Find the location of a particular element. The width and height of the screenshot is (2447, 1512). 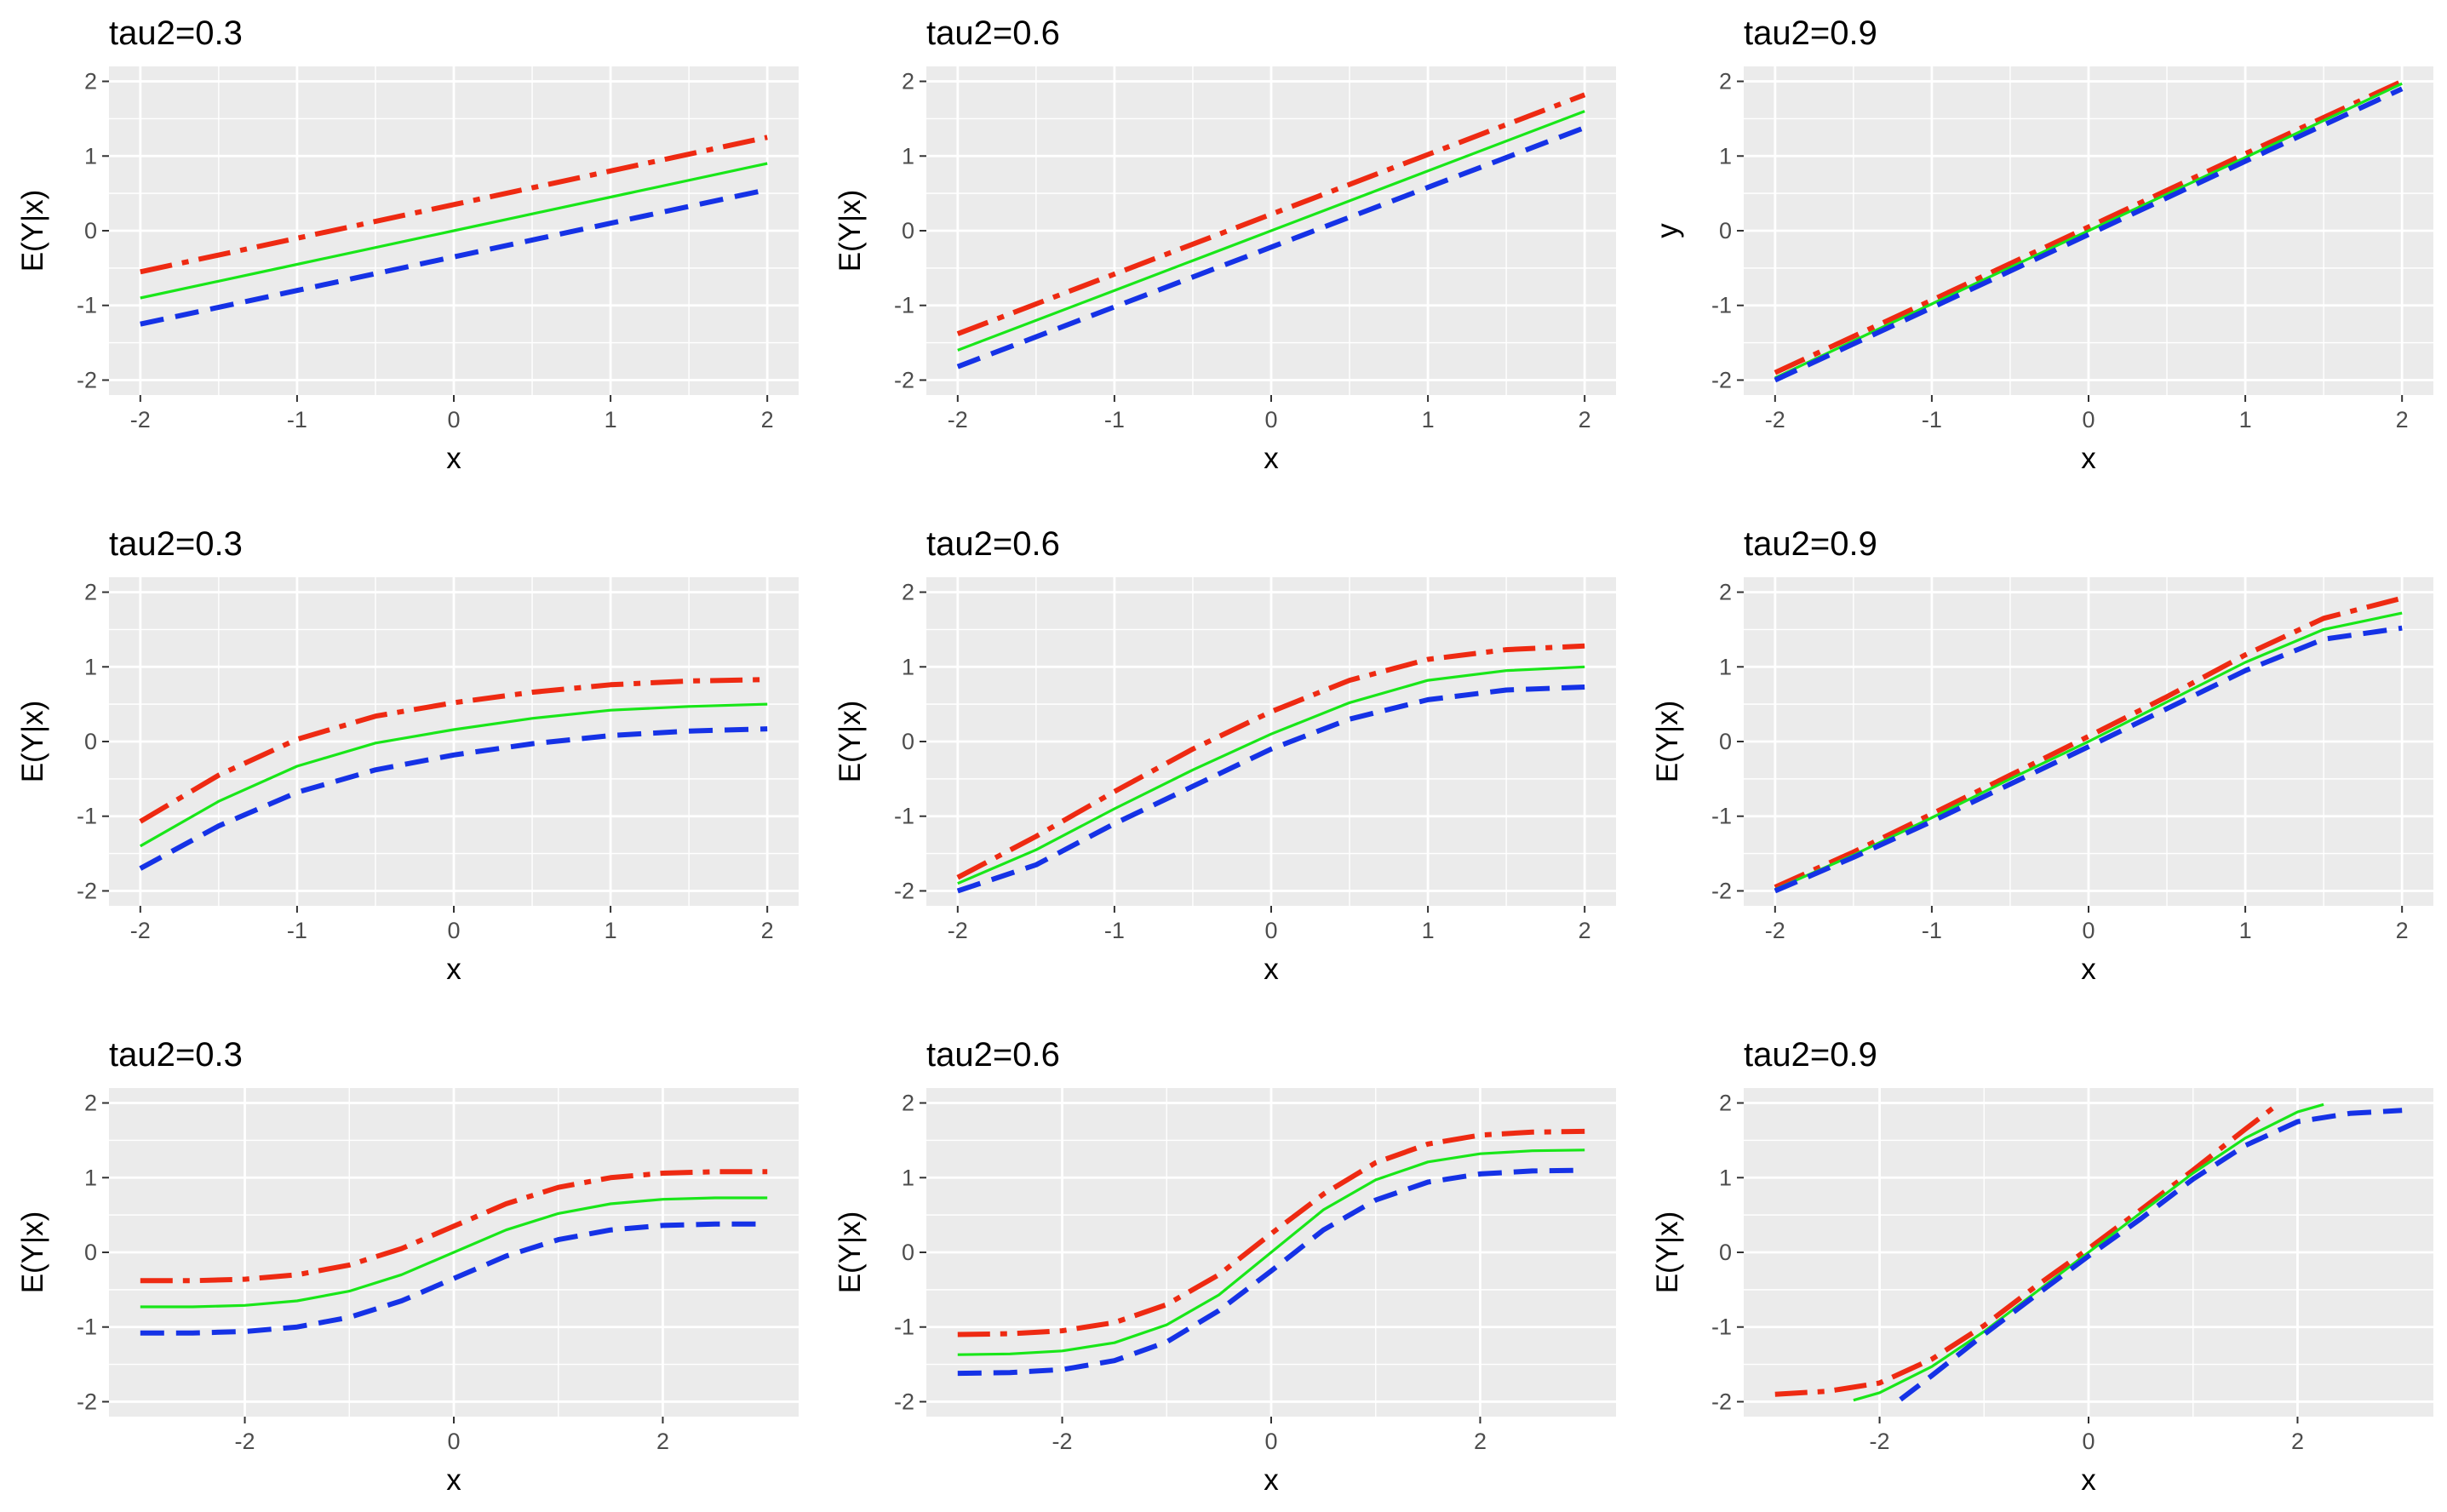

chart-panel-4: -2 -1 0 1 2 -2 -1 0 1 2 tau2=0.3 x E(Y|x) is located at coordinates (408, 755).